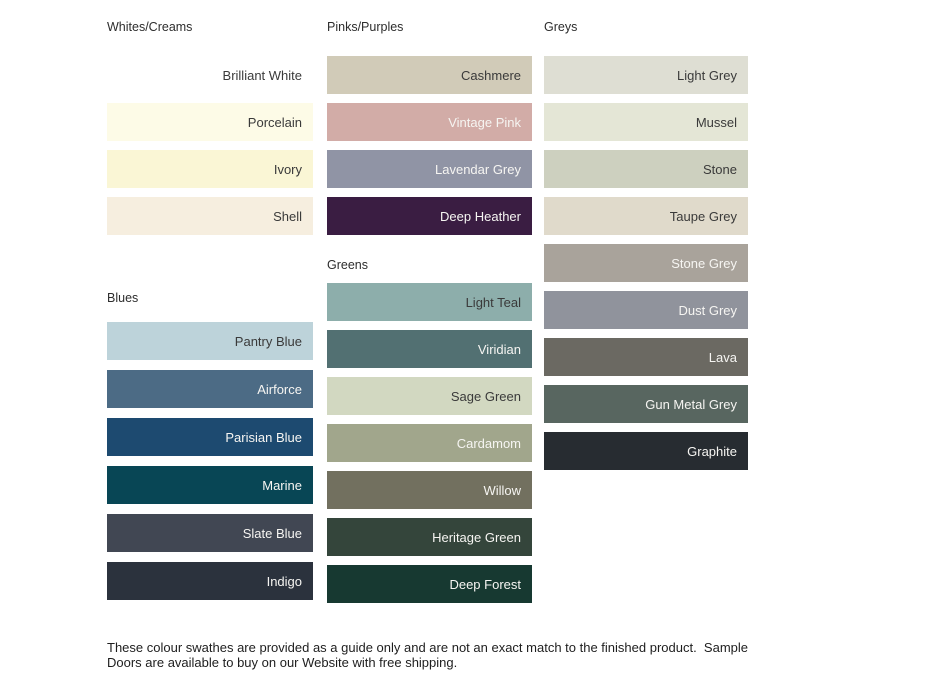 This screenshot has width=933, height=700. What do you see at coordinates (561, 27) in the screenshot?
I see `section-header-greys: Greys` at bounding box center [561, 27].